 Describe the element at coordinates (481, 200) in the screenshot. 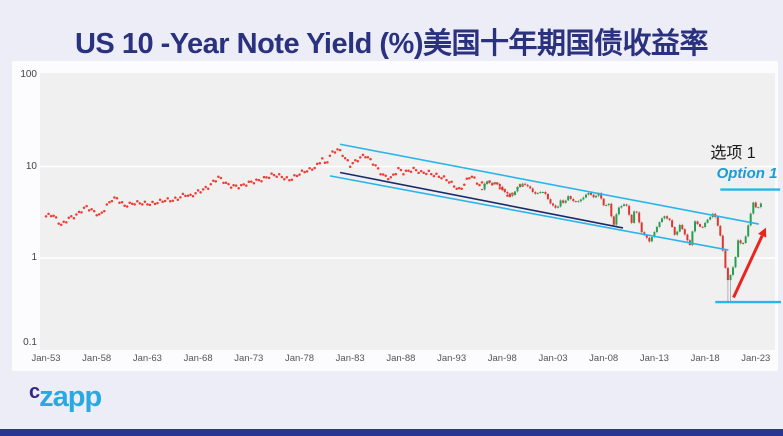

I see `channel-median-line` at that location.